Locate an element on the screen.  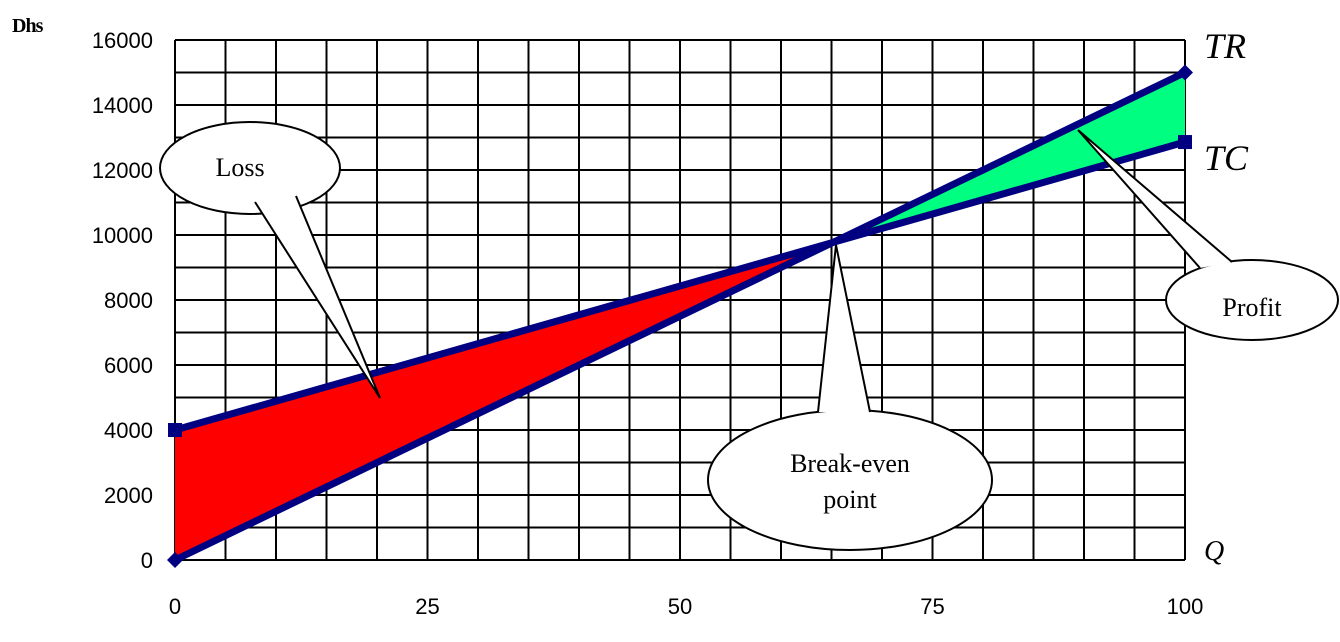
y-tick-label: 4000 is located at coordinates (128, 430).